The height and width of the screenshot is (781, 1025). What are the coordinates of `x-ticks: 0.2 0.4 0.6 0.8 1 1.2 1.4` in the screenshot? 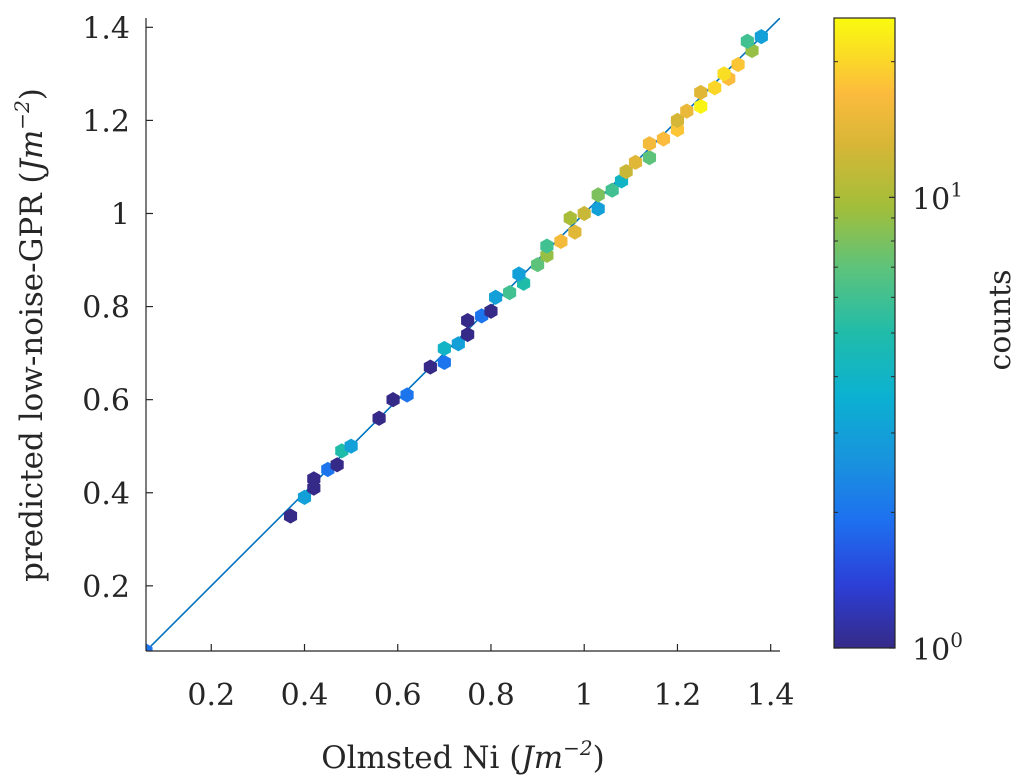 It's located at (491, 678).